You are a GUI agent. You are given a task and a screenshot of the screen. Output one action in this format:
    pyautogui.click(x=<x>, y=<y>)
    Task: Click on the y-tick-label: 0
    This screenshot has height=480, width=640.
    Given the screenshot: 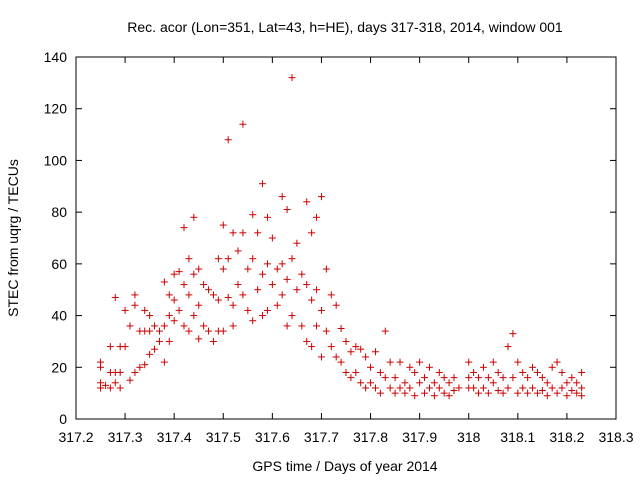 What is the action you would take?
    pyautogui.click(x=63, y=419)
    